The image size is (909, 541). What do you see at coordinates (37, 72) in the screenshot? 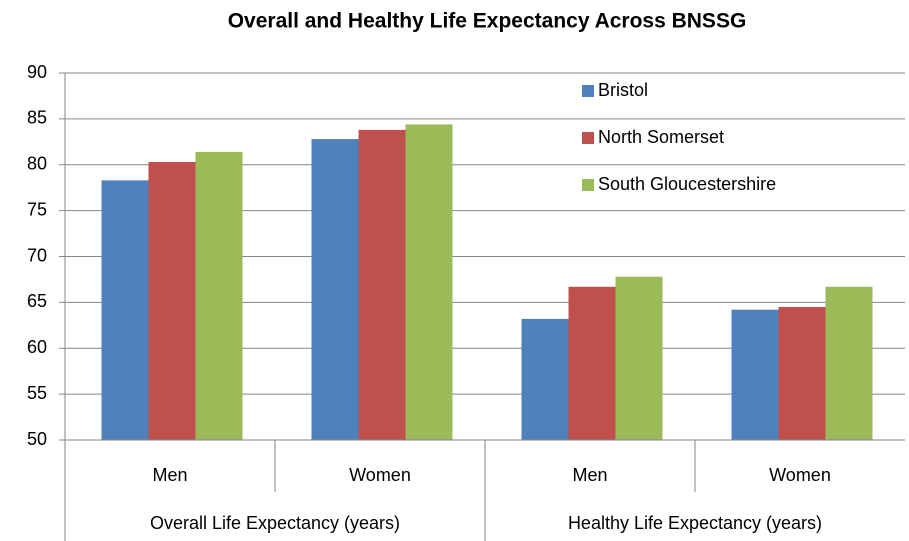
I see `y-tick-label: 90` at bounding box center [37, 72].